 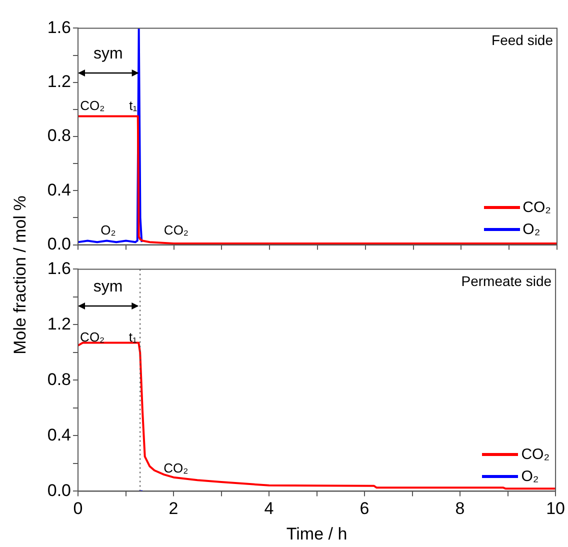 I want to click on x-tick-label: 0, so click(x=78, y=508).